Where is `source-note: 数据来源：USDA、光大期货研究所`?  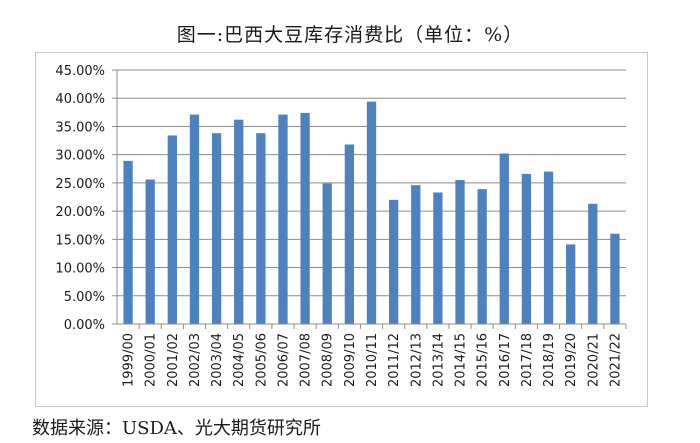
source-note: 数据来源：USDA、光大期货研究所 is located at coordinates (176, 428).